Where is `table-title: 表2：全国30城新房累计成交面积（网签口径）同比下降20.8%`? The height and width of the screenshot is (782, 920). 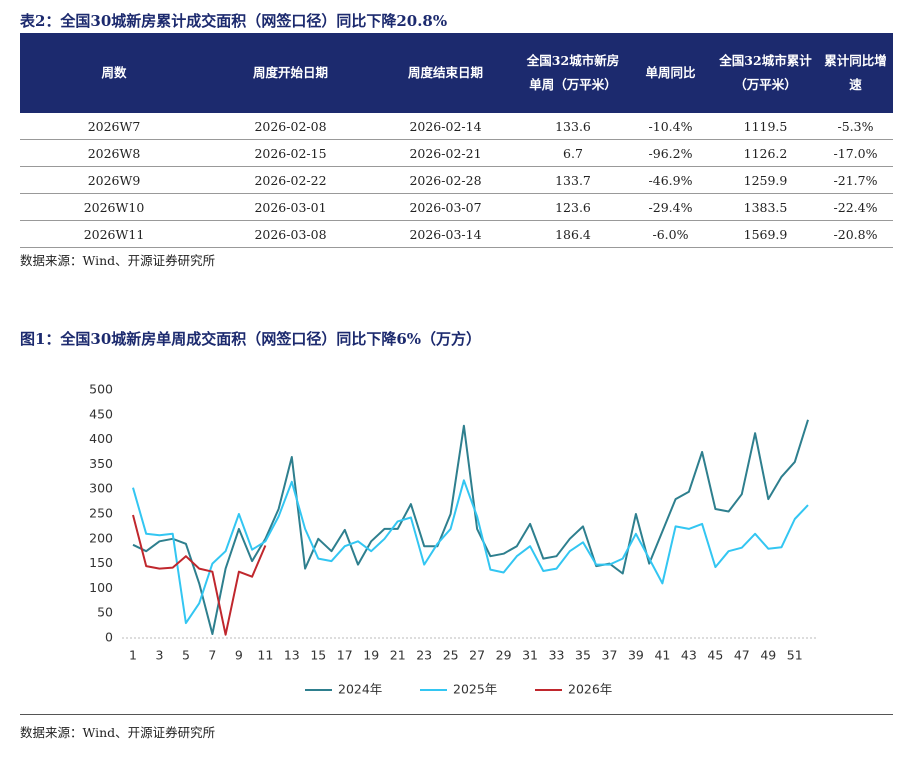
table-title: 表2：全国30城新房累计成交面积（网签口径）同比下降20.8% is located at coordinates (234, 21).